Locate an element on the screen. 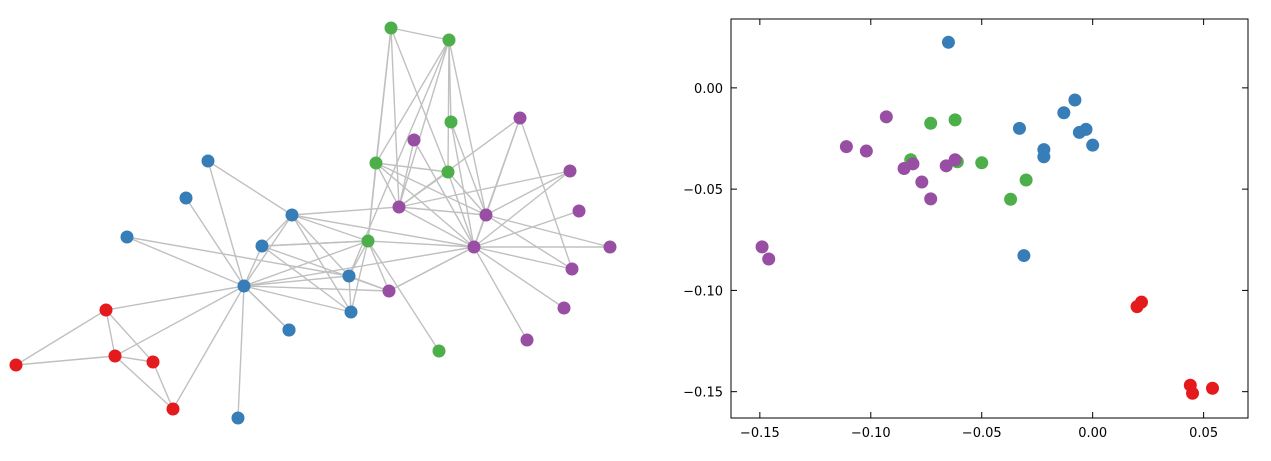 This screenshot has width=1271, height=461. x-tick-label: 0.05 is located at coordinates (1203, 433).